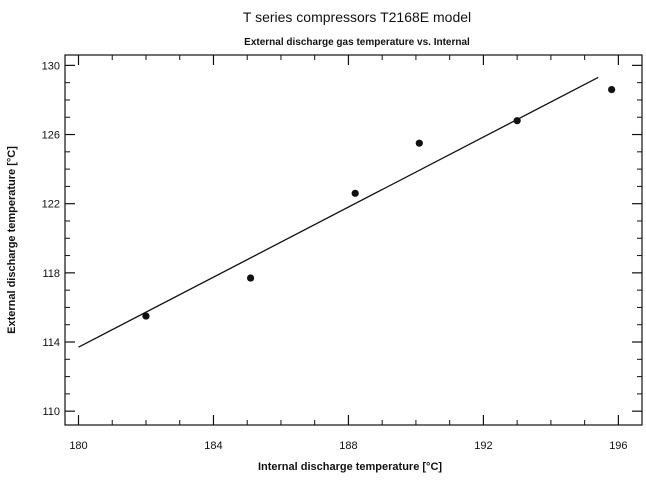 The height and width of the screenshot is (481, 646). Describe the element at coordinates (51, 412) in the screenshot. I see `y-tick-label: 110` at that location.